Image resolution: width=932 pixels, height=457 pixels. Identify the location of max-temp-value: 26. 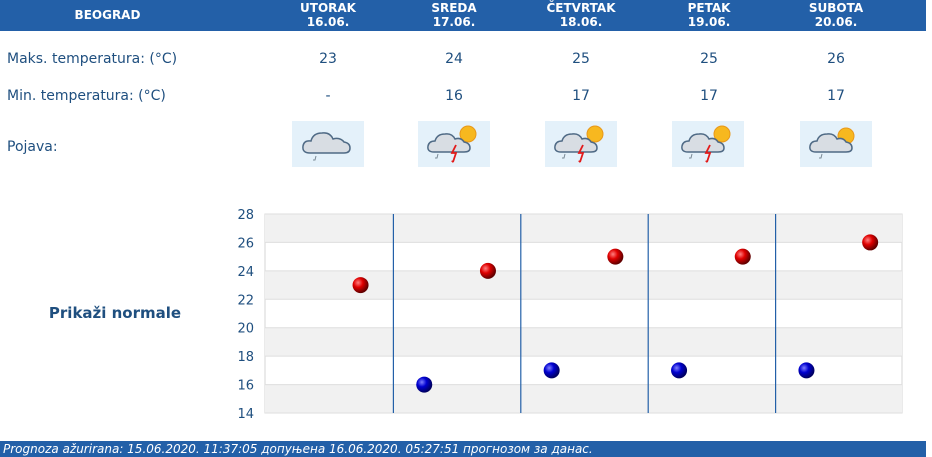
(836, 59).